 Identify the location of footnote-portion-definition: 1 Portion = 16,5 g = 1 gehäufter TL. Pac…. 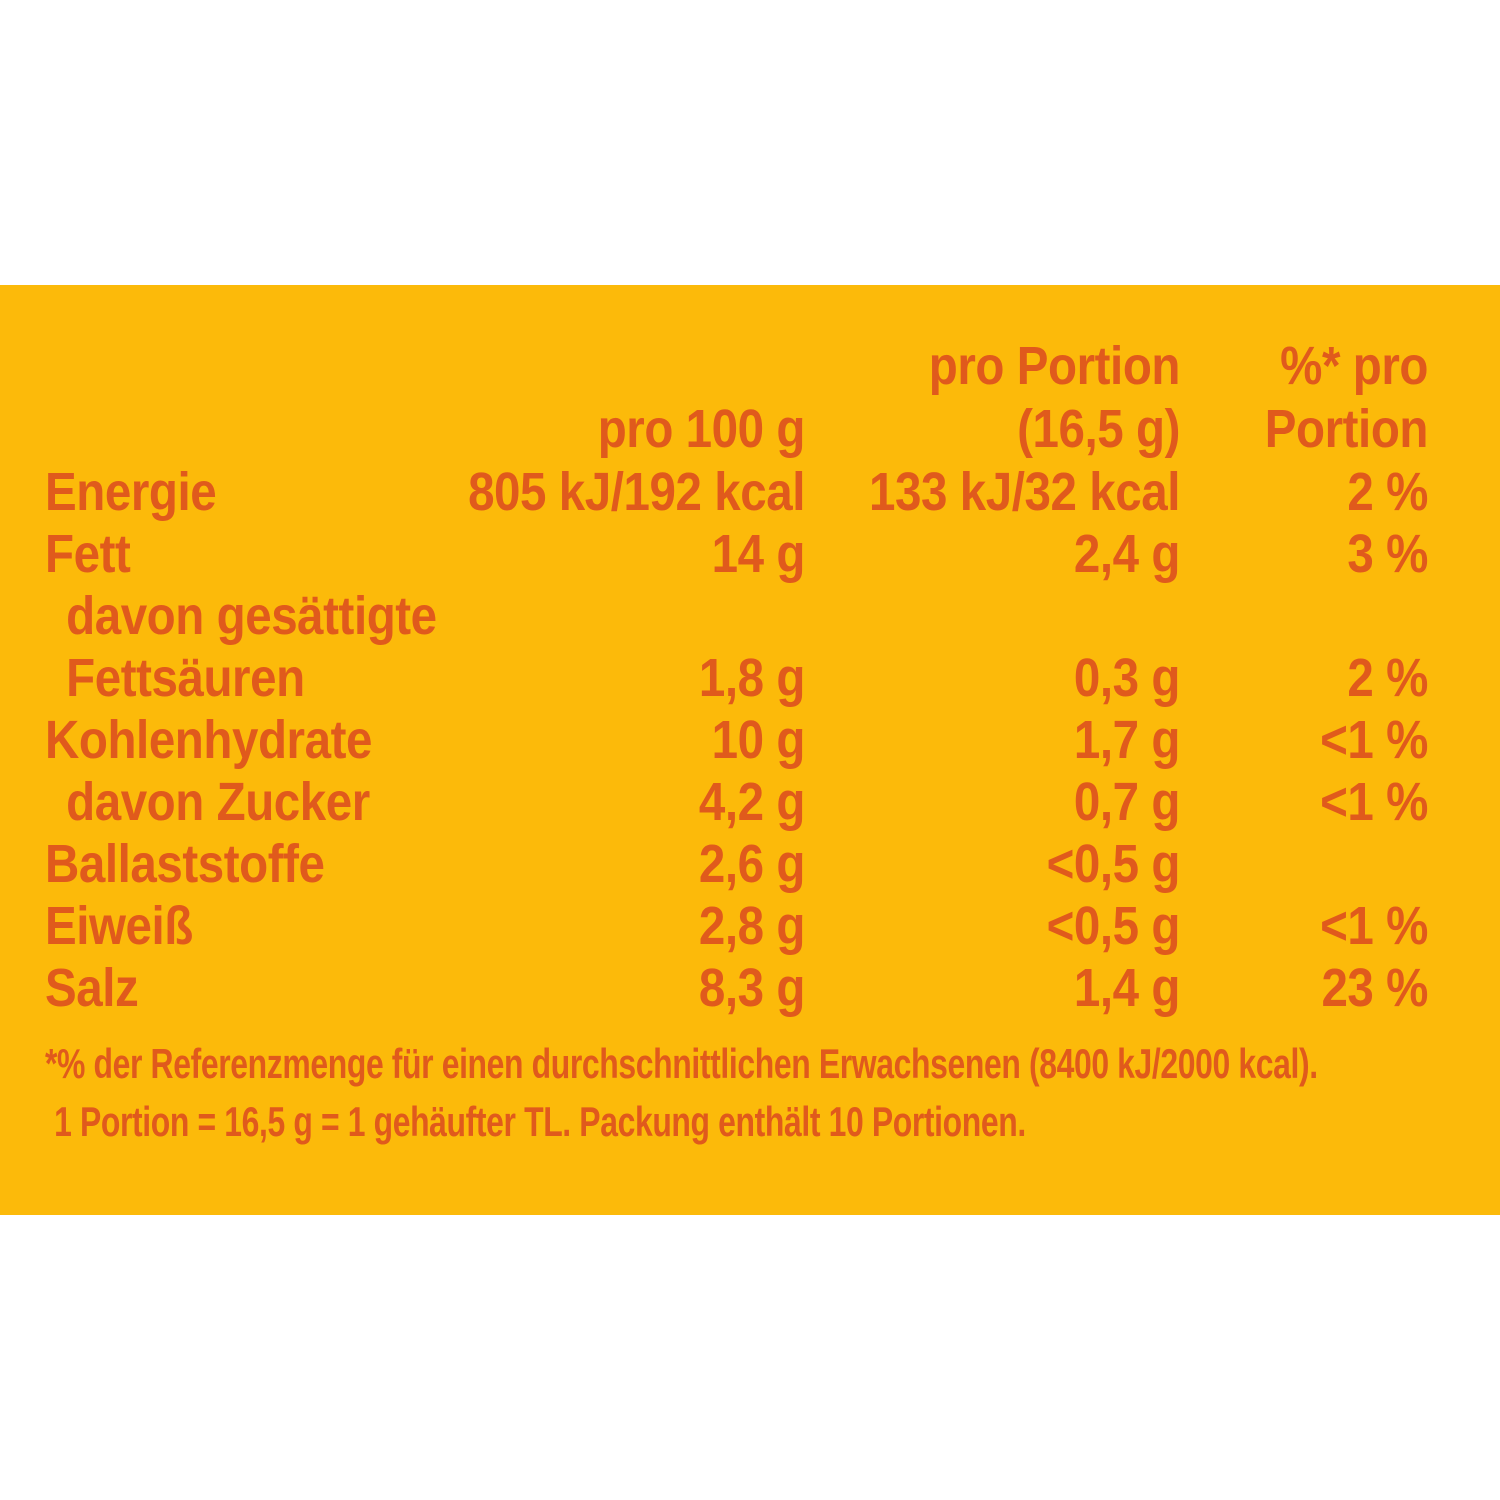
(540, 1121).